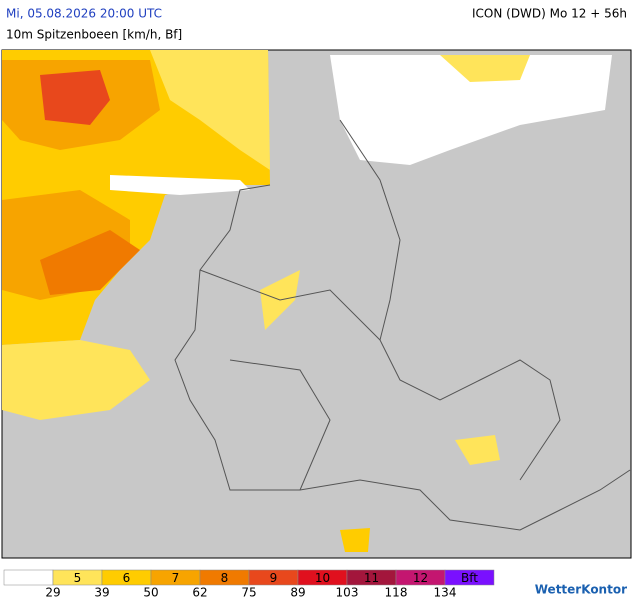 The image size is (633, 604). Describe the element at coordinates (297, 593) in the screenshot. I see `legend-threshold: 89` at that location.